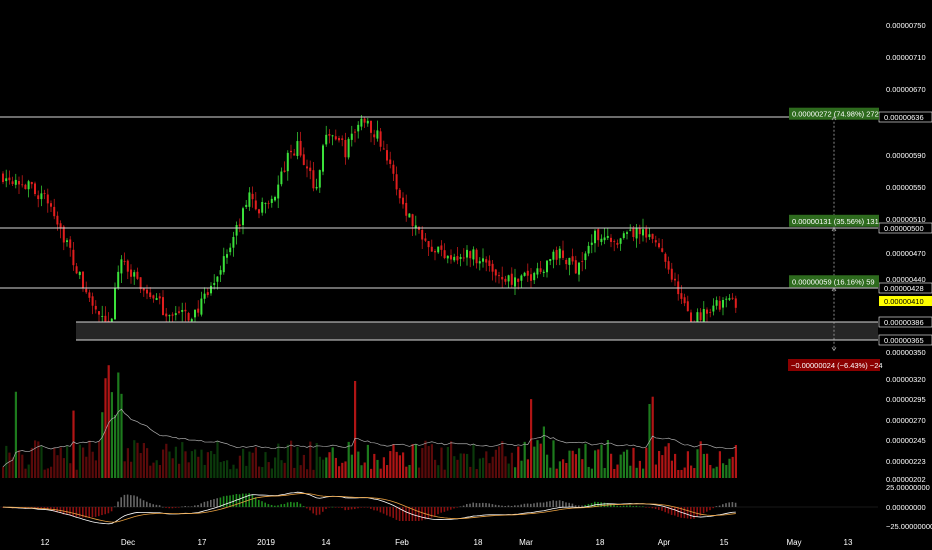 The image size is (932, 550). I want to click on time-tick-label: 15, so click(724, 542).